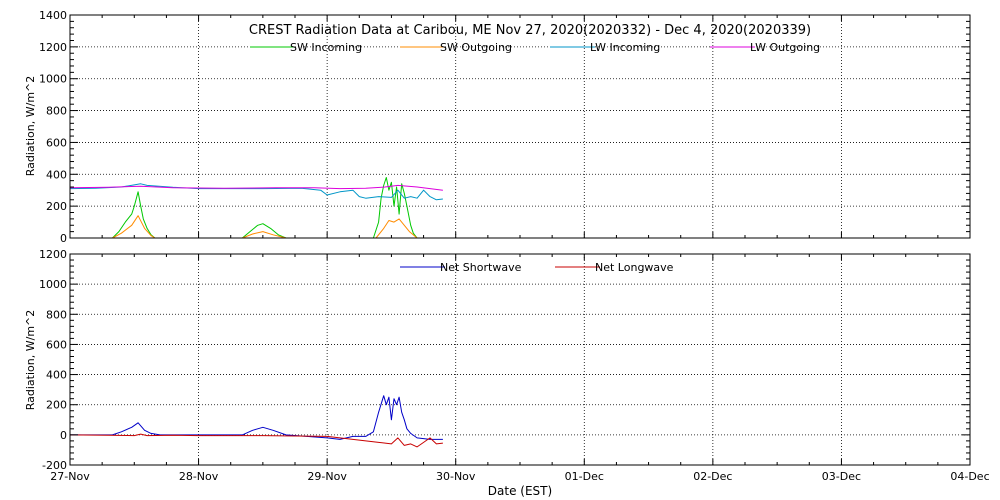  I want to click on x-tick-label: 01-Dec, so click(584, 476).